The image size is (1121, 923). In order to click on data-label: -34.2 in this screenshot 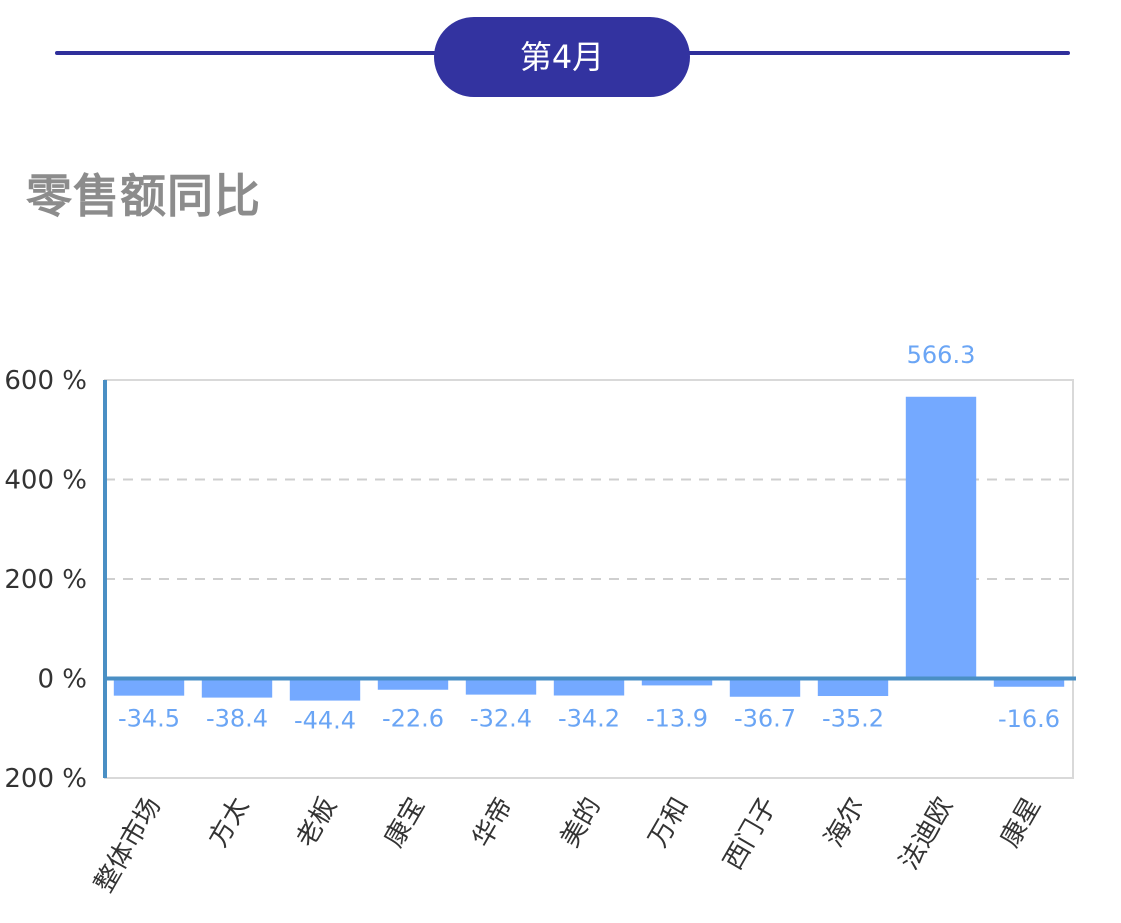, I will do `click(589, 719)`.